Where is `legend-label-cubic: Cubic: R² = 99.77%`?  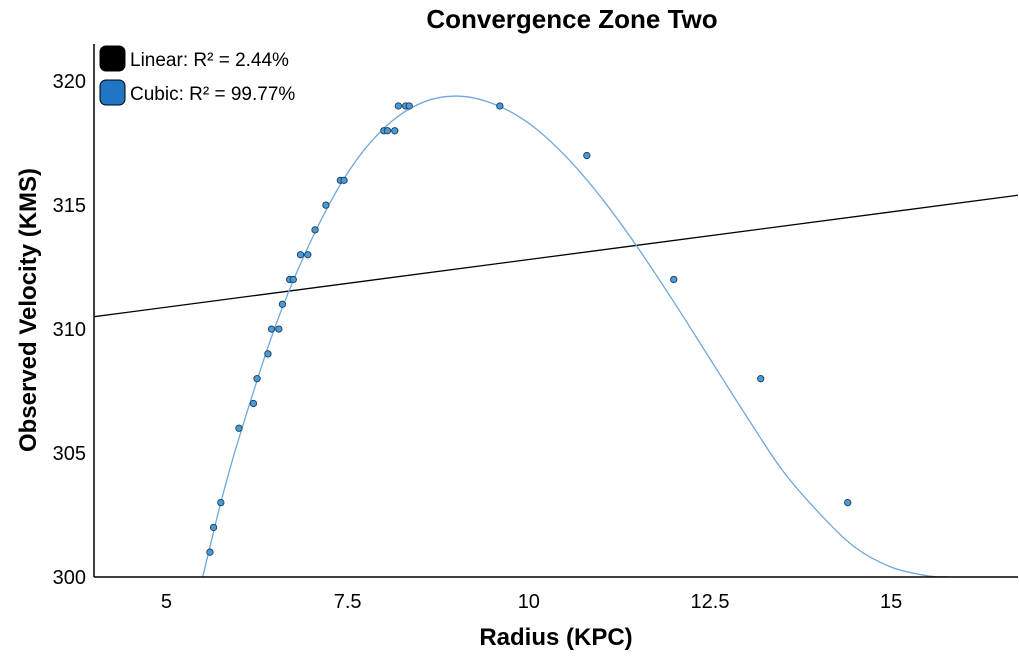 legend-label-cubic: Cubic: R² = 99.77% is located at coordinates (212, 94).